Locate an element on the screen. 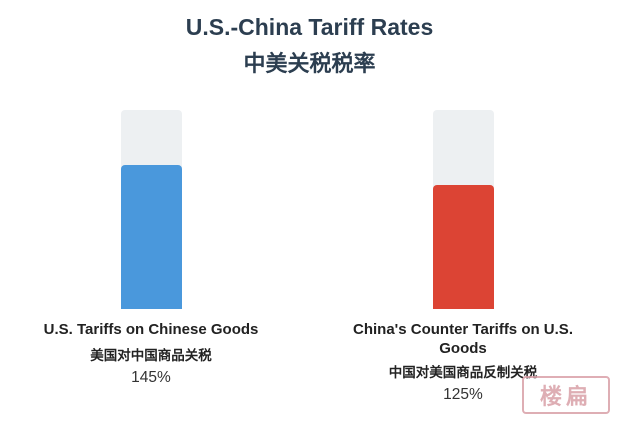  category-label: China's Counter Tariffs on U.S. Goods is located at coordinates (463, 339).